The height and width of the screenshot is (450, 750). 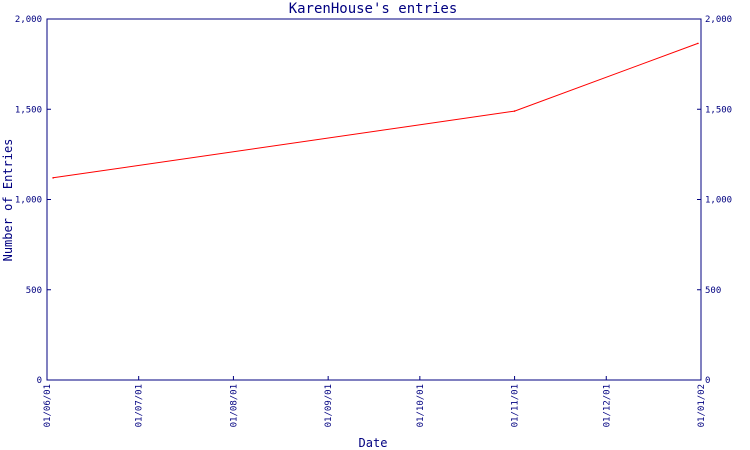 I want to click on x-tick-label: 01/08/01, so click(x=234, y=405).